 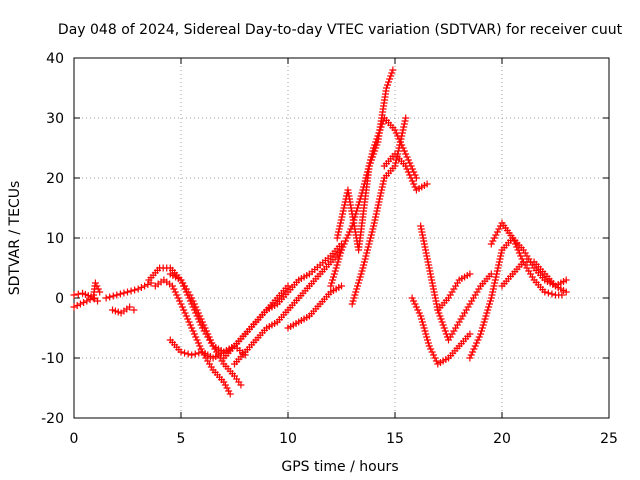 I want to click on x-tick-label: 25, so click(x=609, y=439).